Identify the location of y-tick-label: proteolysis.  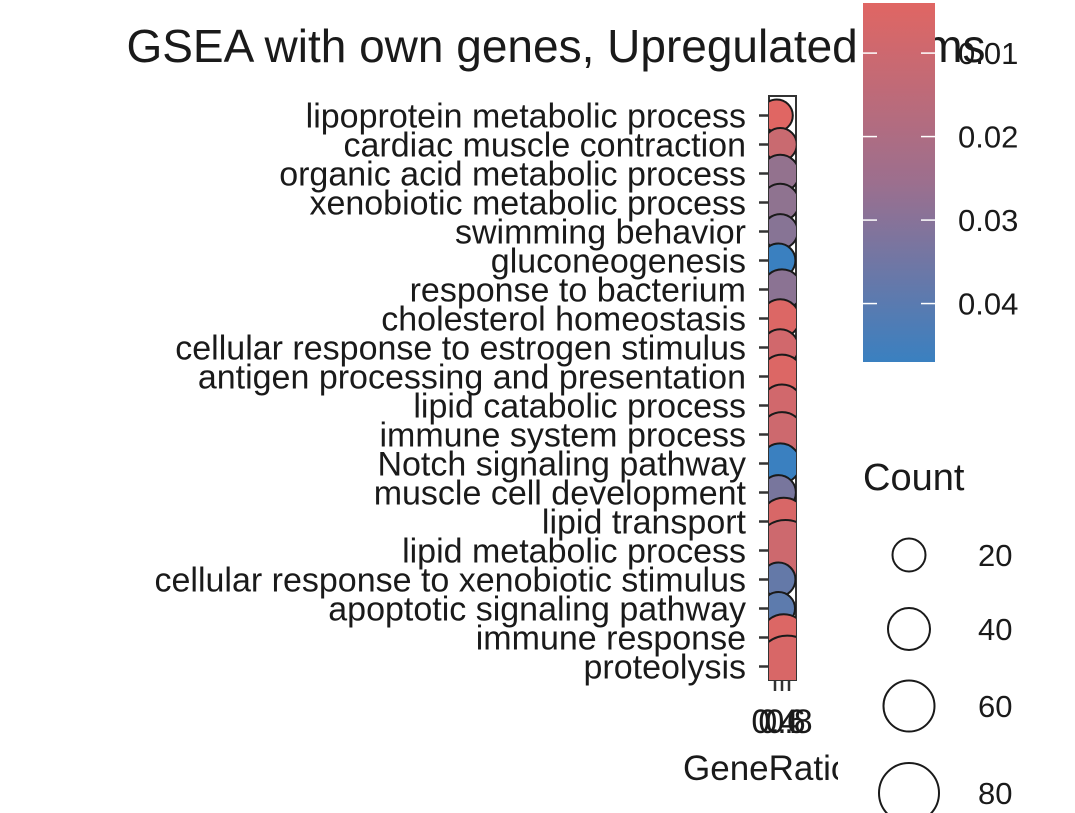
(664, 668).